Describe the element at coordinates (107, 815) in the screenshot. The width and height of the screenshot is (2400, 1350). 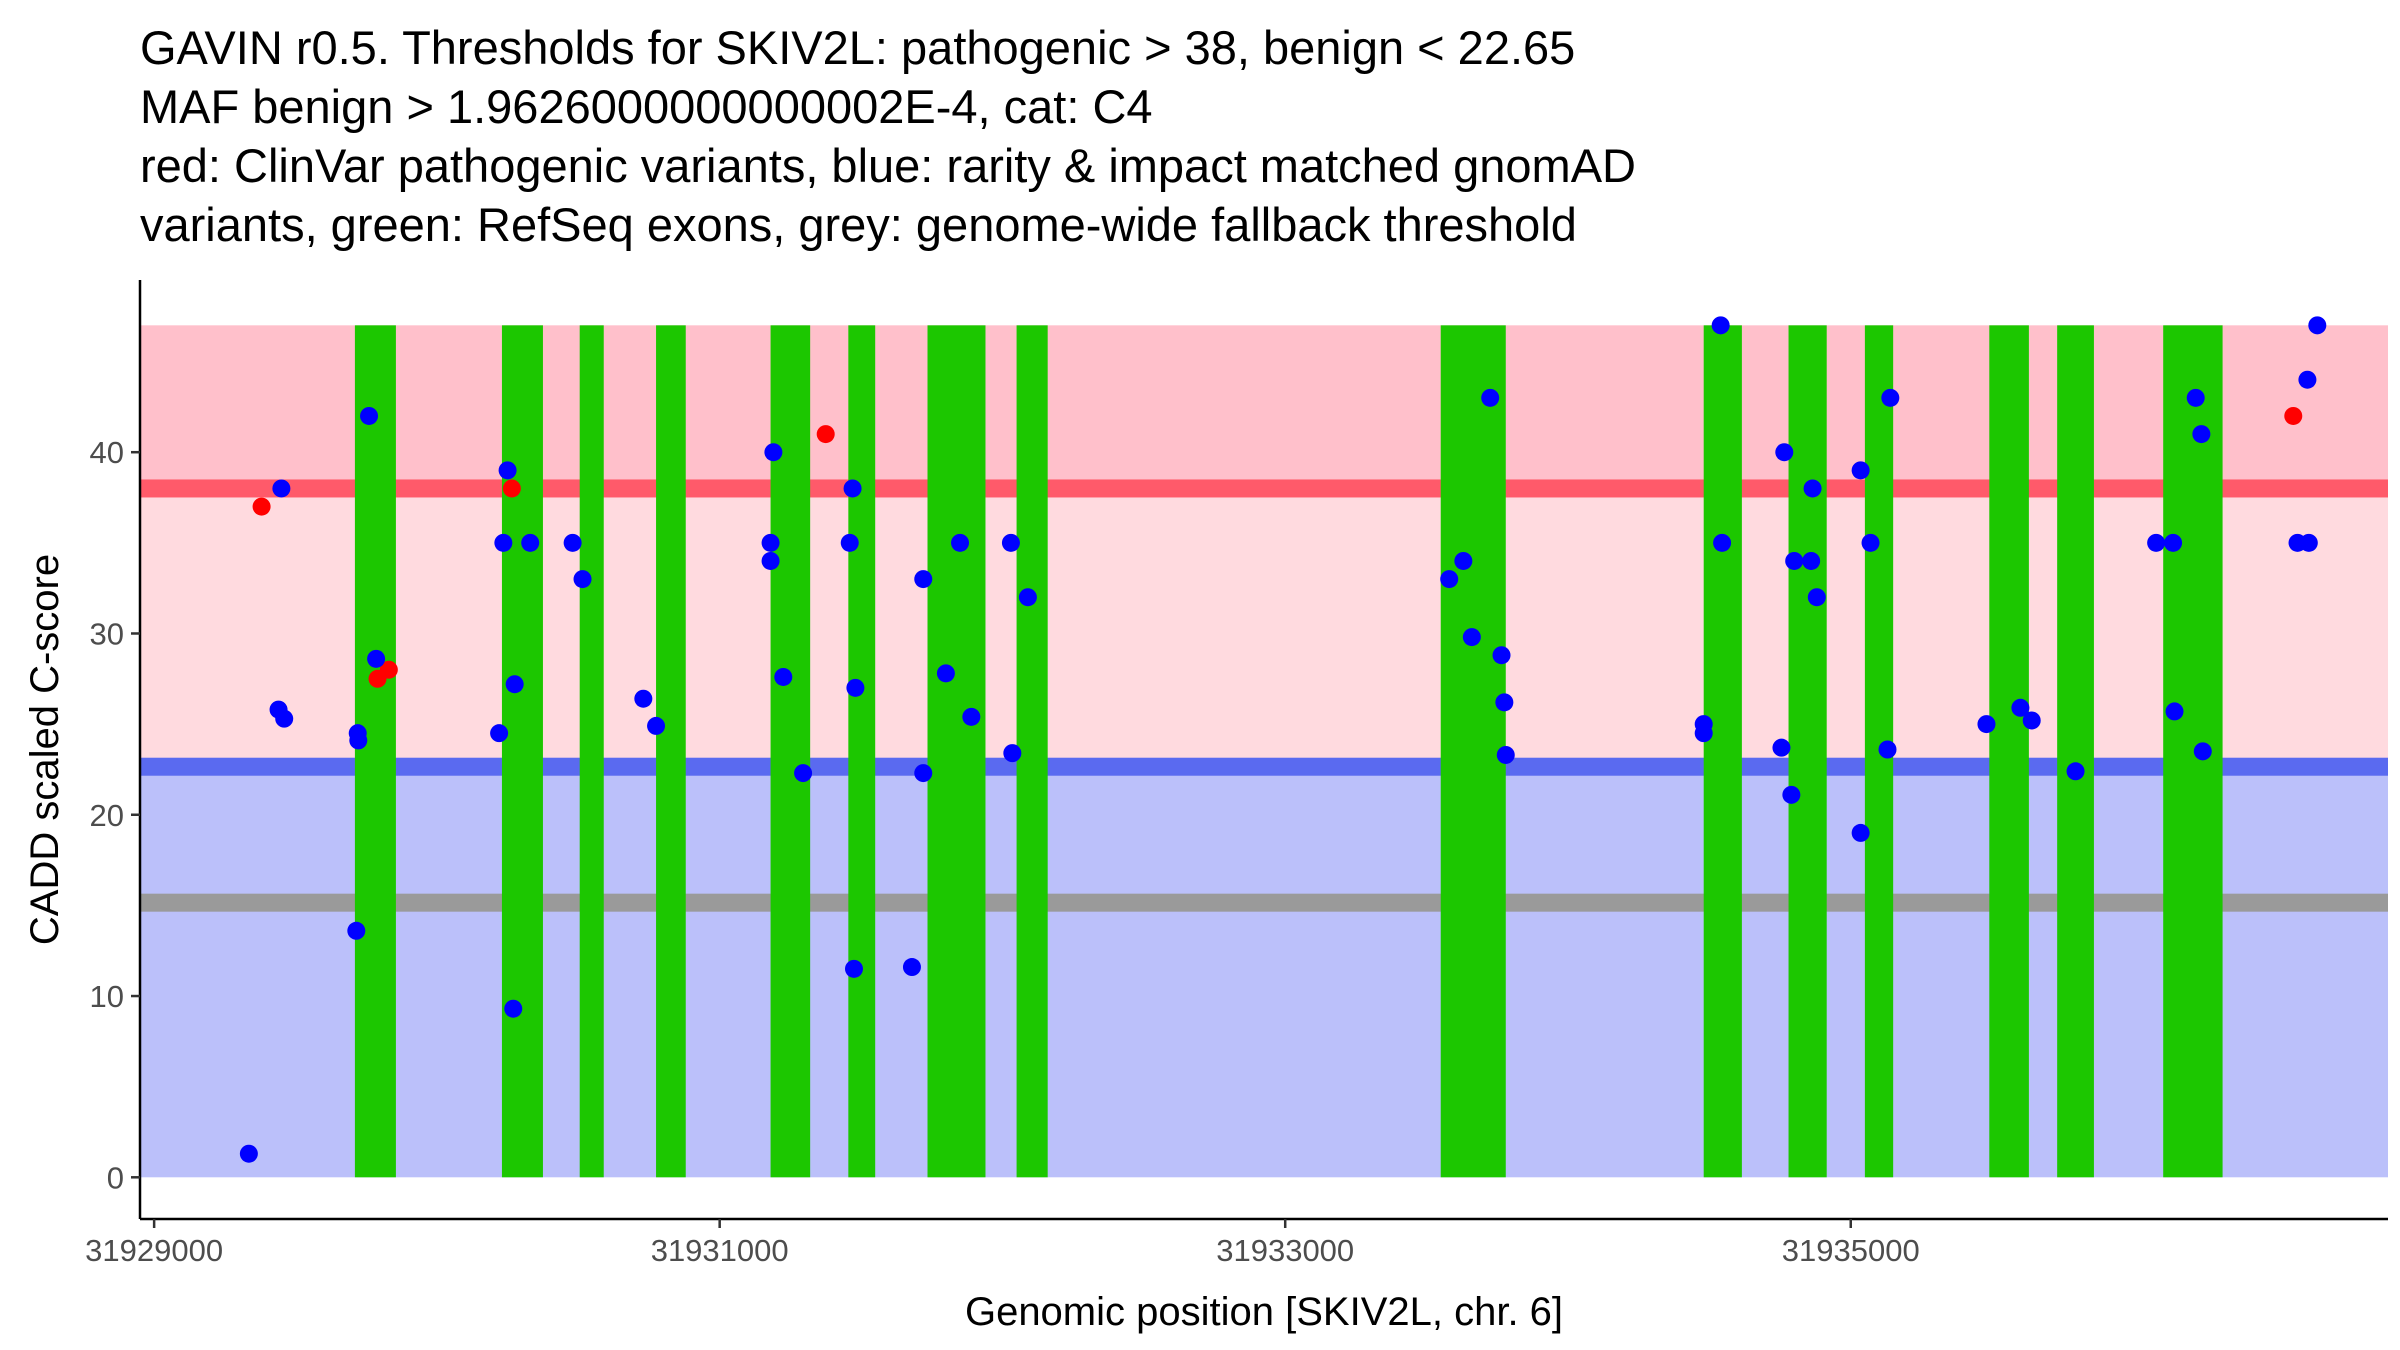
I see `y-tick-label: 20` at that location.